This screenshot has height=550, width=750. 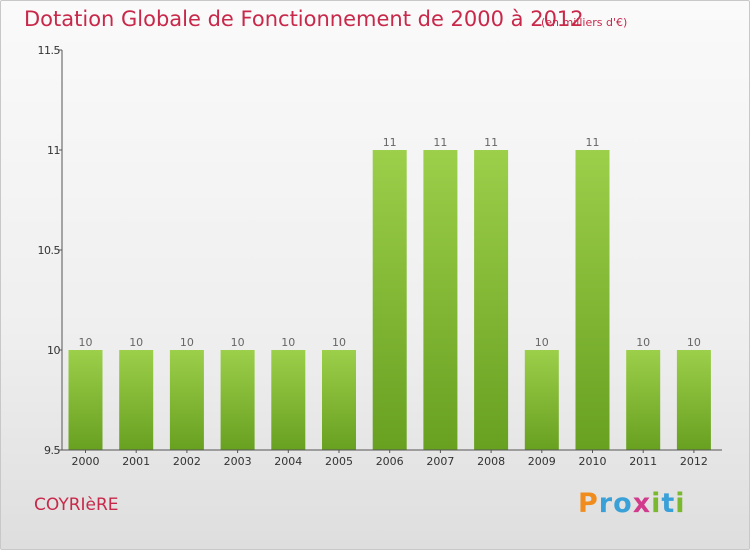 I want to click on value-label-2004: 10, so click(x=288, y=342).